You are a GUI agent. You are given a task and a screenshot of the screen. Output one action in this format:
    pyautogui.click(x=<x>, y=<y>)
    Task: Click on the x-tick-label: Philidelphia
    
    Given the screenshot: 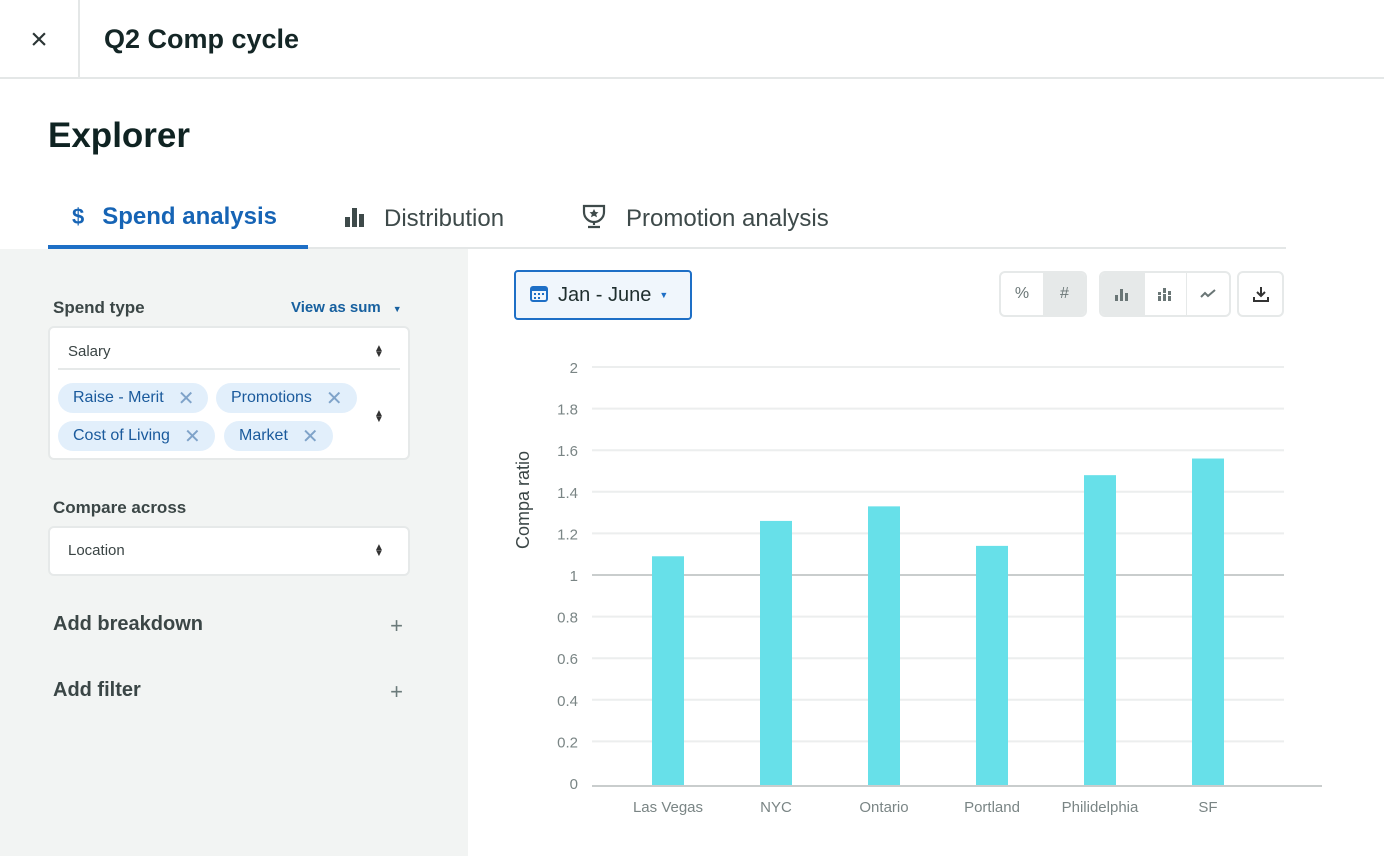 What is the action you would take?
    pyautogui.click(x=1100, y=807)
    